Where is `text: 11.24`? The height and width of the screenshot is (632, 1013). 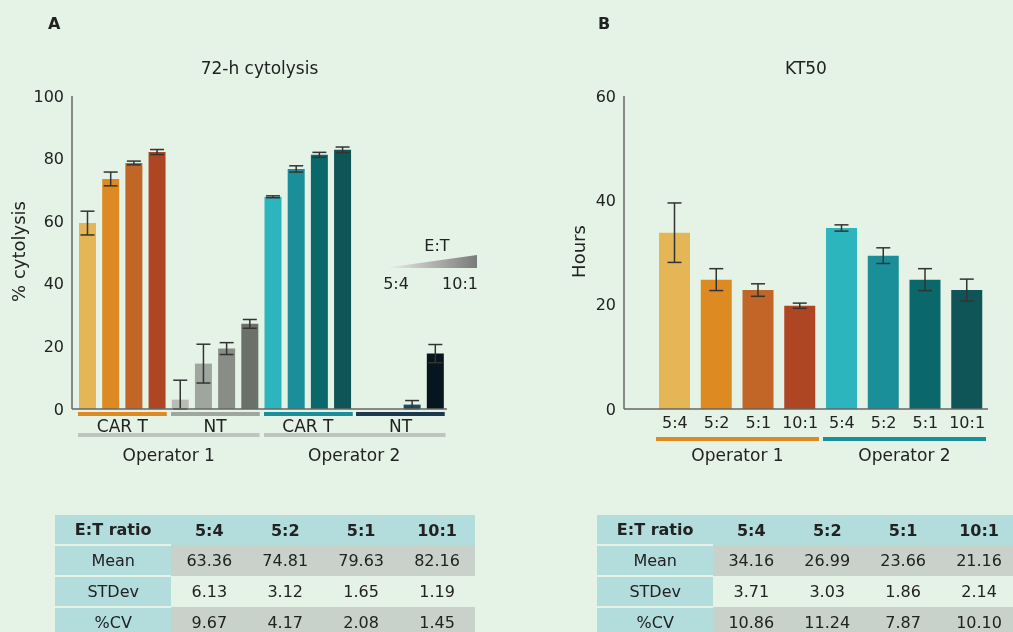 text: 11.24 is located at coordinates (827, 622).